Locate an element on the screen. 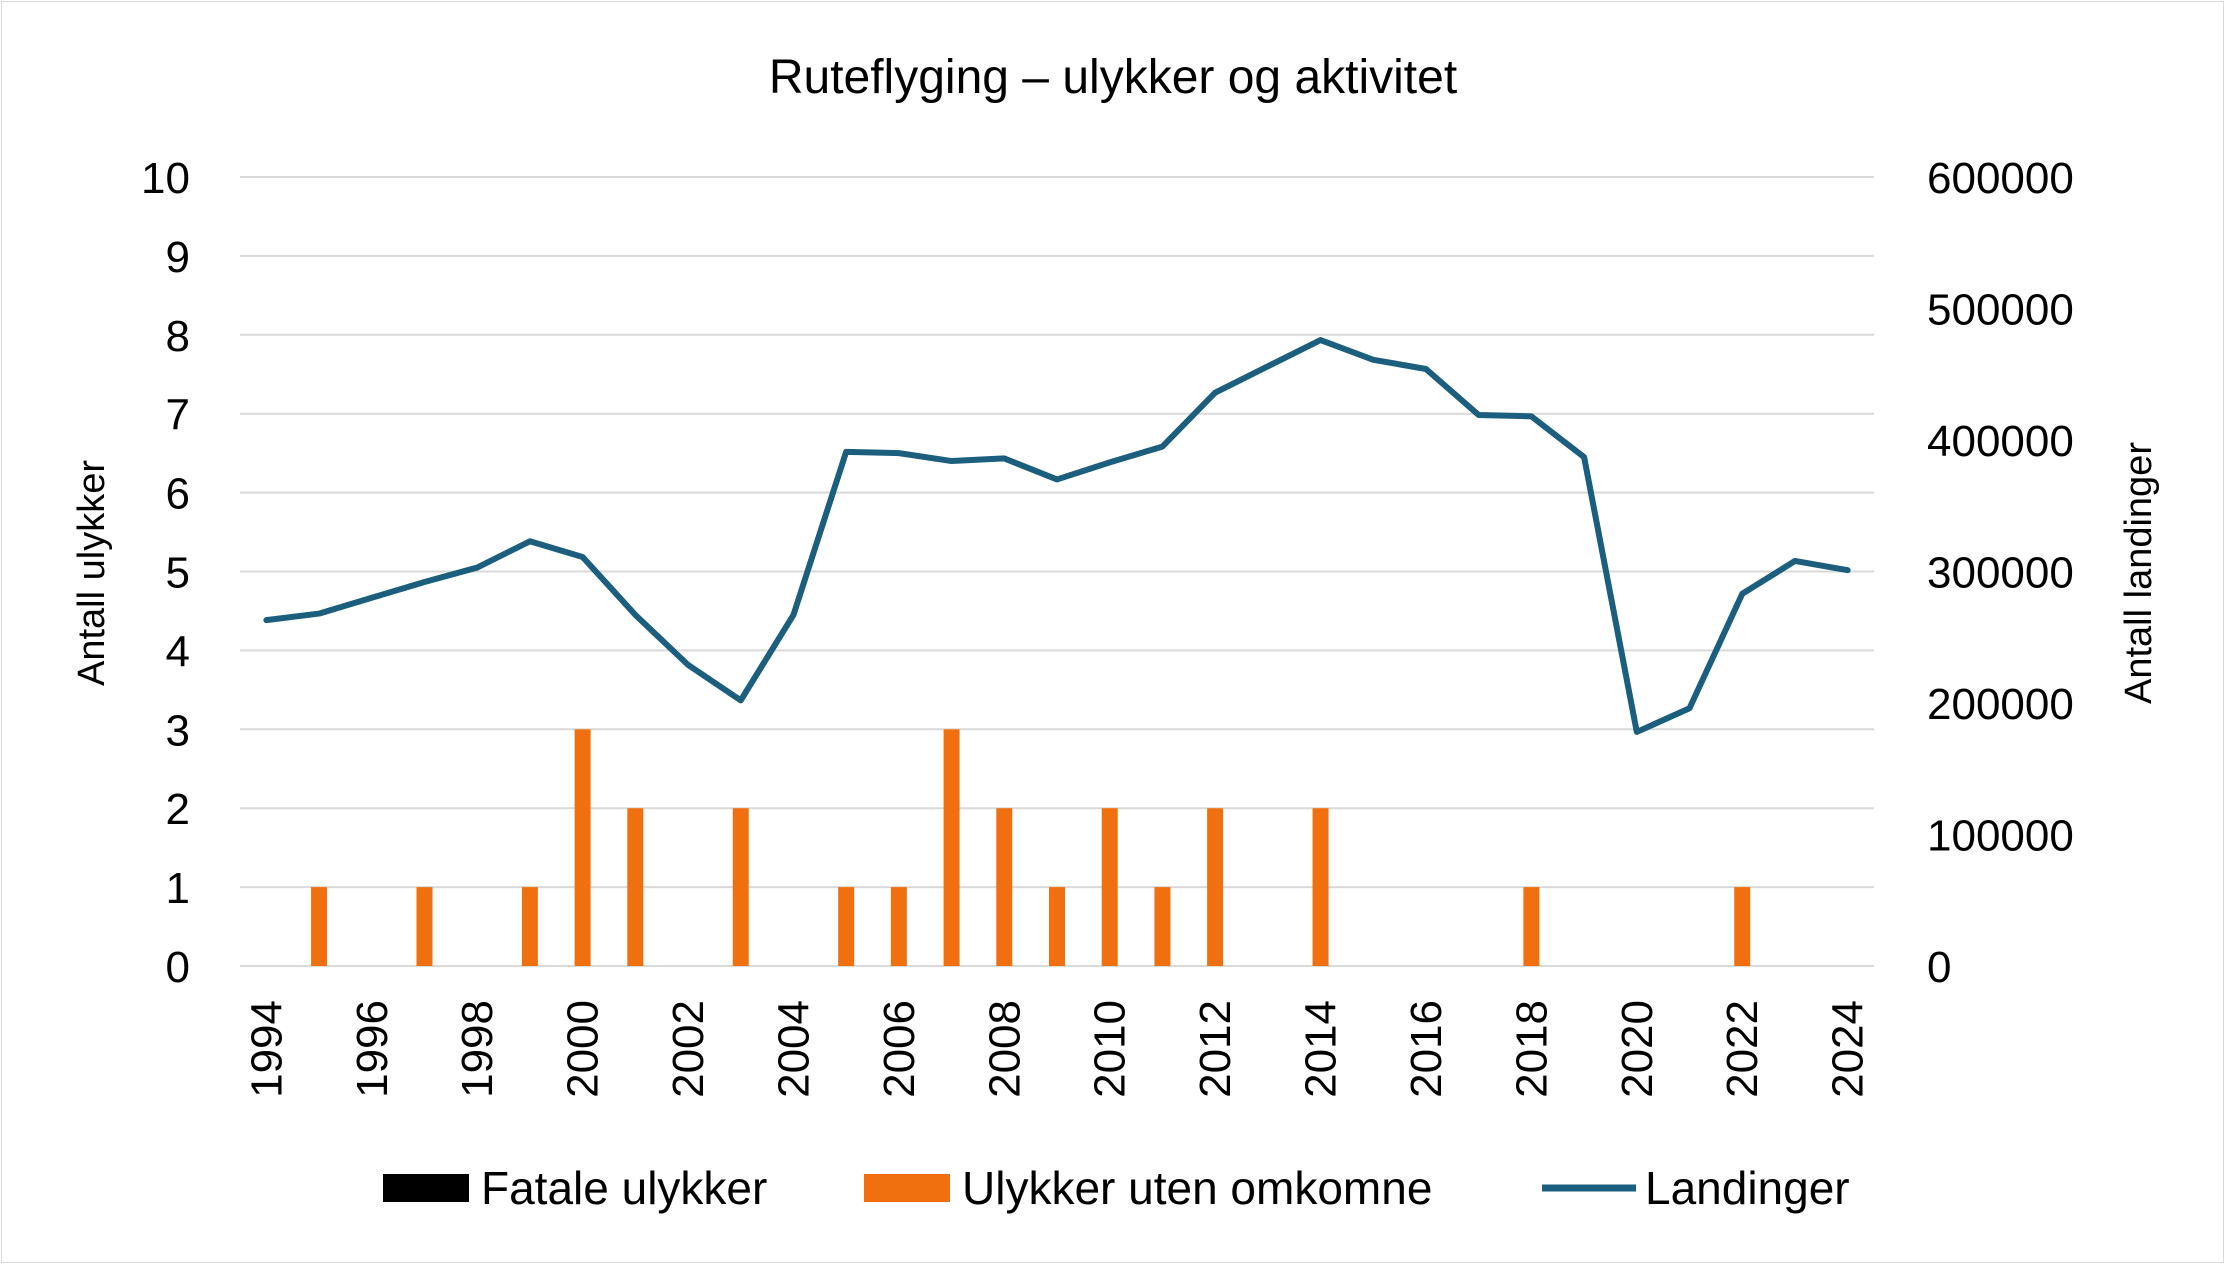  x-tick-label: 2012 is located at coordinates (1215, 1049).